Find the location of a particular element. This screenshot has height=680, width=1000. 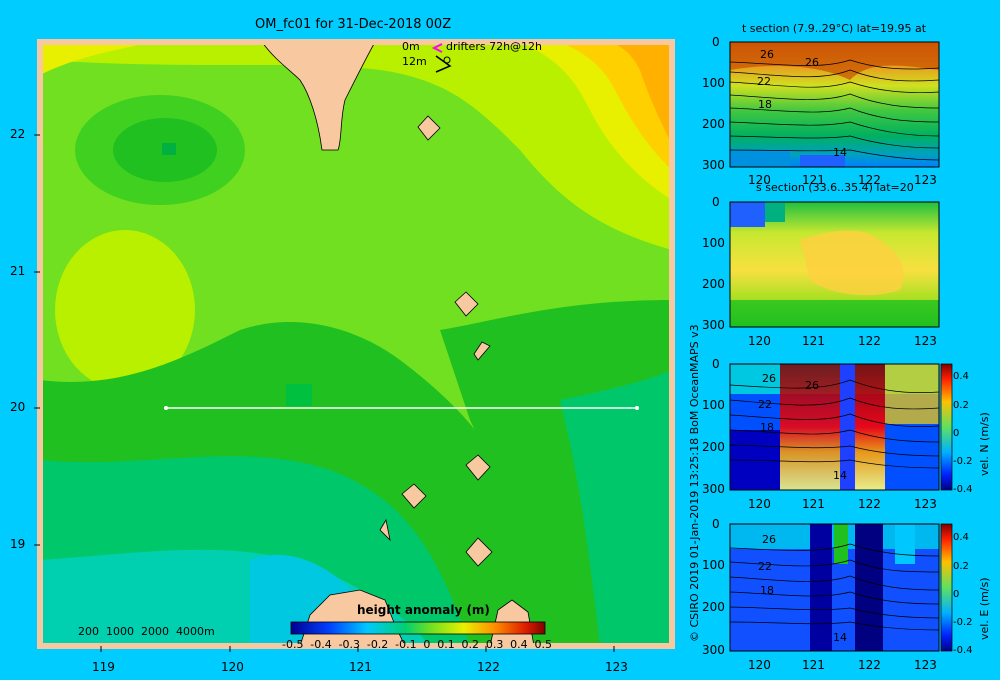

map-xtick: 119 is located at coordinates (103, 667).